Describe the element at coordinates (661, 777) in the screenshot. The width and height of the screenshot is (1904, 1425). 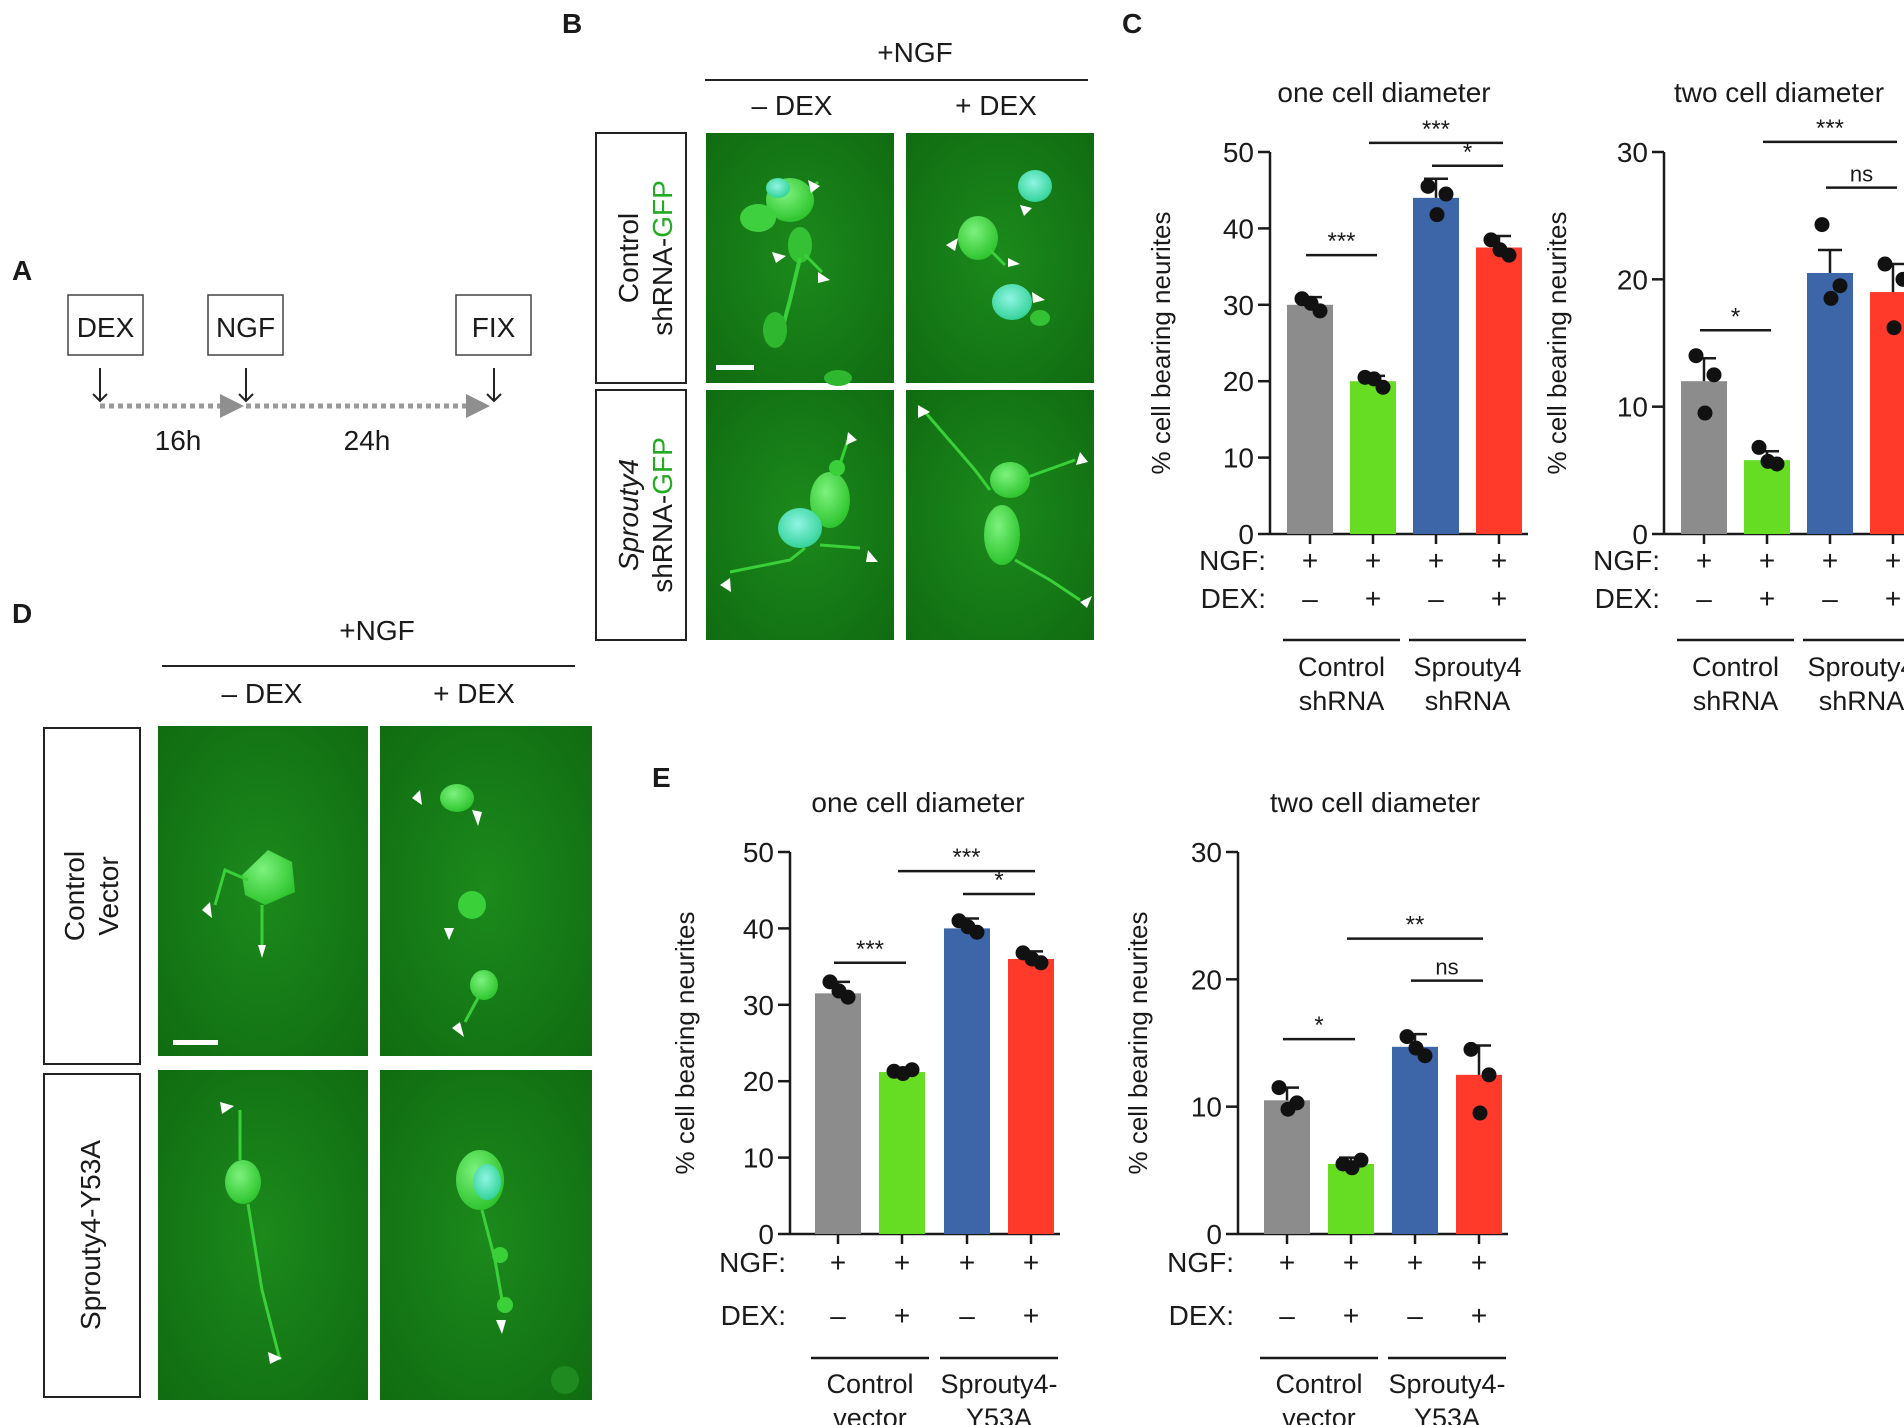
I see `panel-letter-e: E` at that location.